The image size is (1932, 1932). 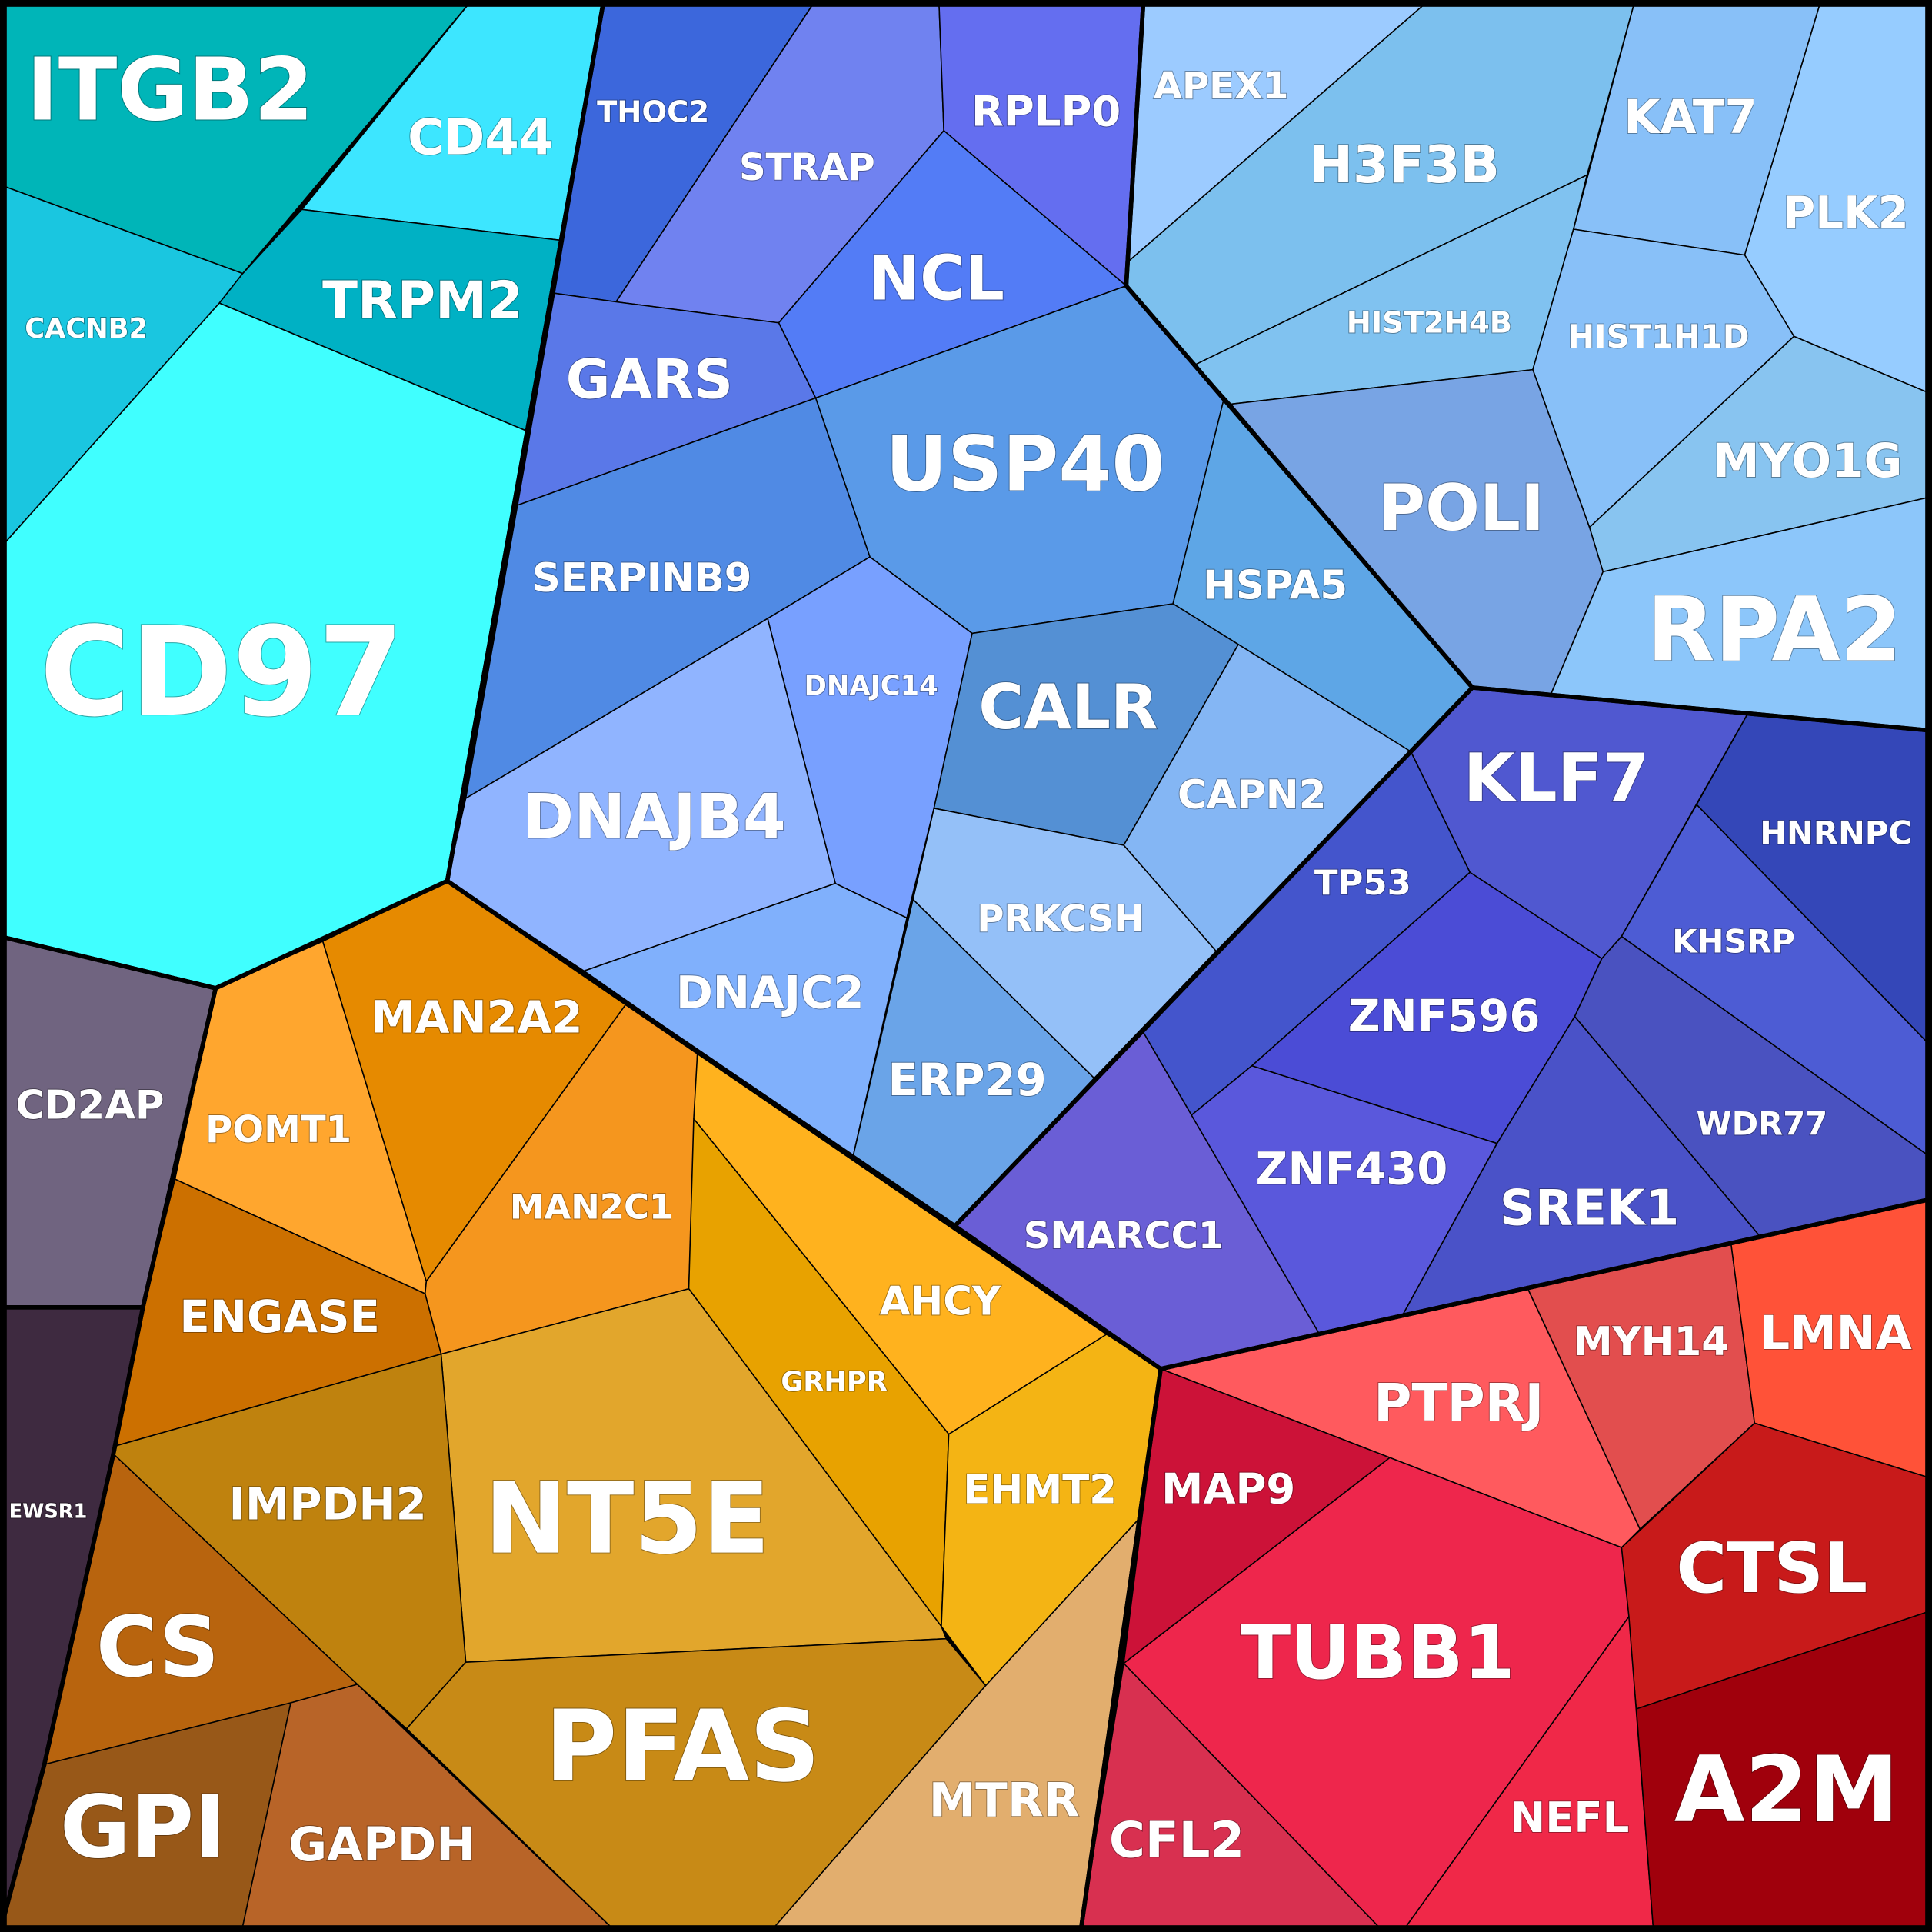 I want to click on cell-label-grhpr: GRHPR, so click(x=834, y=1382).